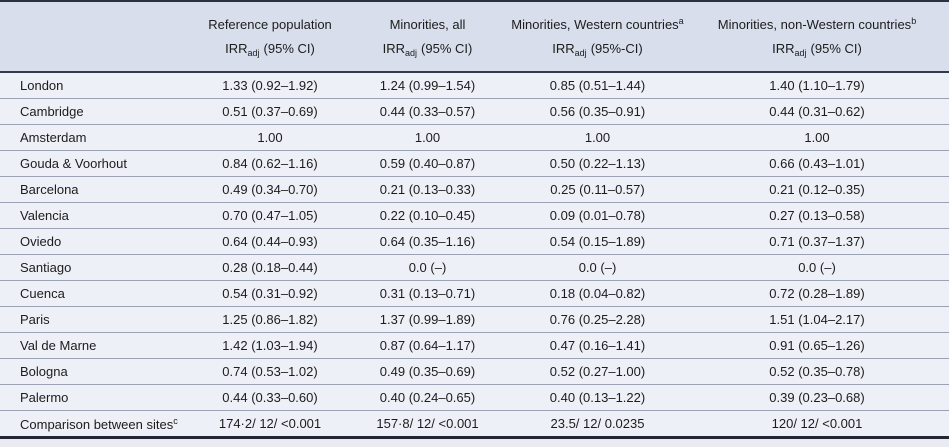  What do you see at coordinates (597, 163) in the screenshot?
I see `irr-cell: 0.50 (0.22–1.13)` at bounding box center [597, 163].